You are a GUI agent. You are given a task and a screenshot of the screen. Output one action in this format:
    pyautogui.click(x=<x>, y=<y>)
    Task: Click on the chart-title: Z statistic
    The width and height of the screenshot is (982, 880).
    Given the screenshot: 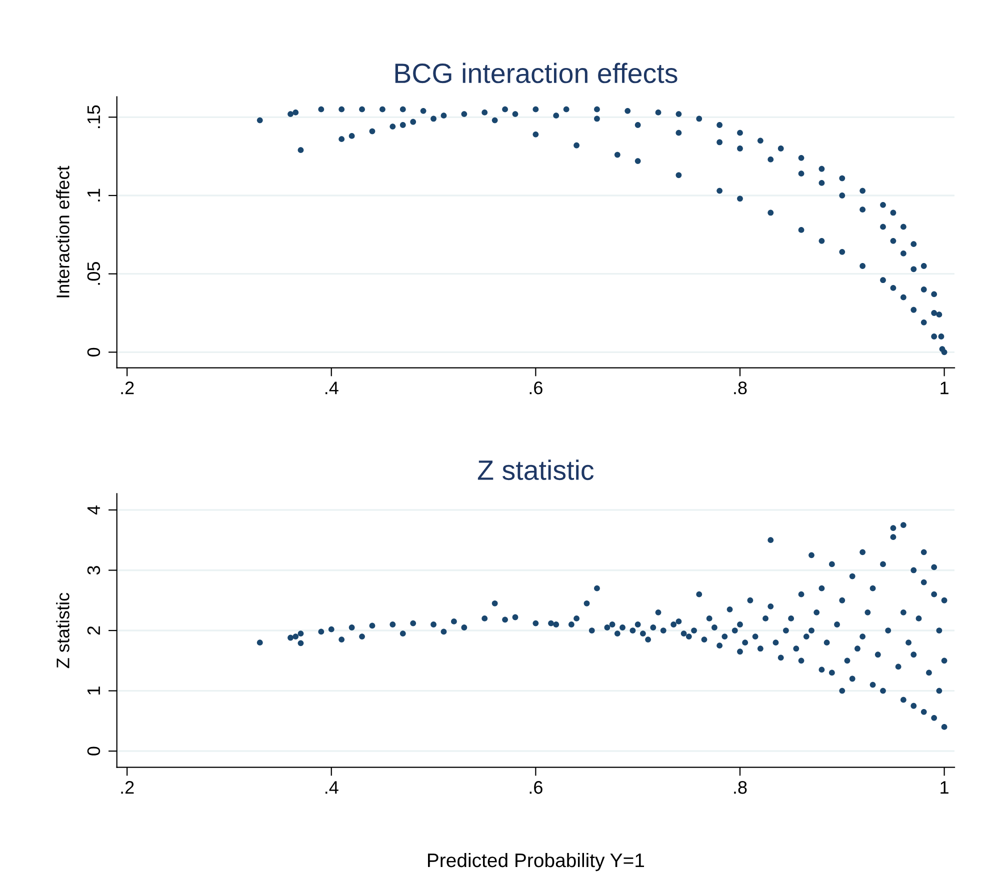 What is the action you would take?
    pyautogui.click(x=536, y=470)
    